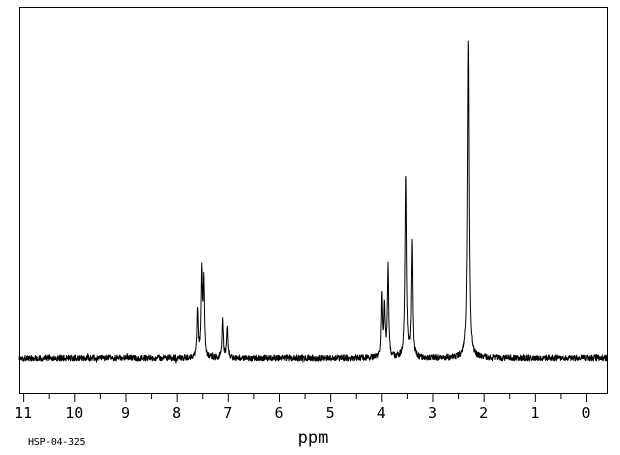  What do you see at coordinates (74, 413) in the screenshot?
I see `x-axis-tick-label: 10` at bounding box center [74, 413].